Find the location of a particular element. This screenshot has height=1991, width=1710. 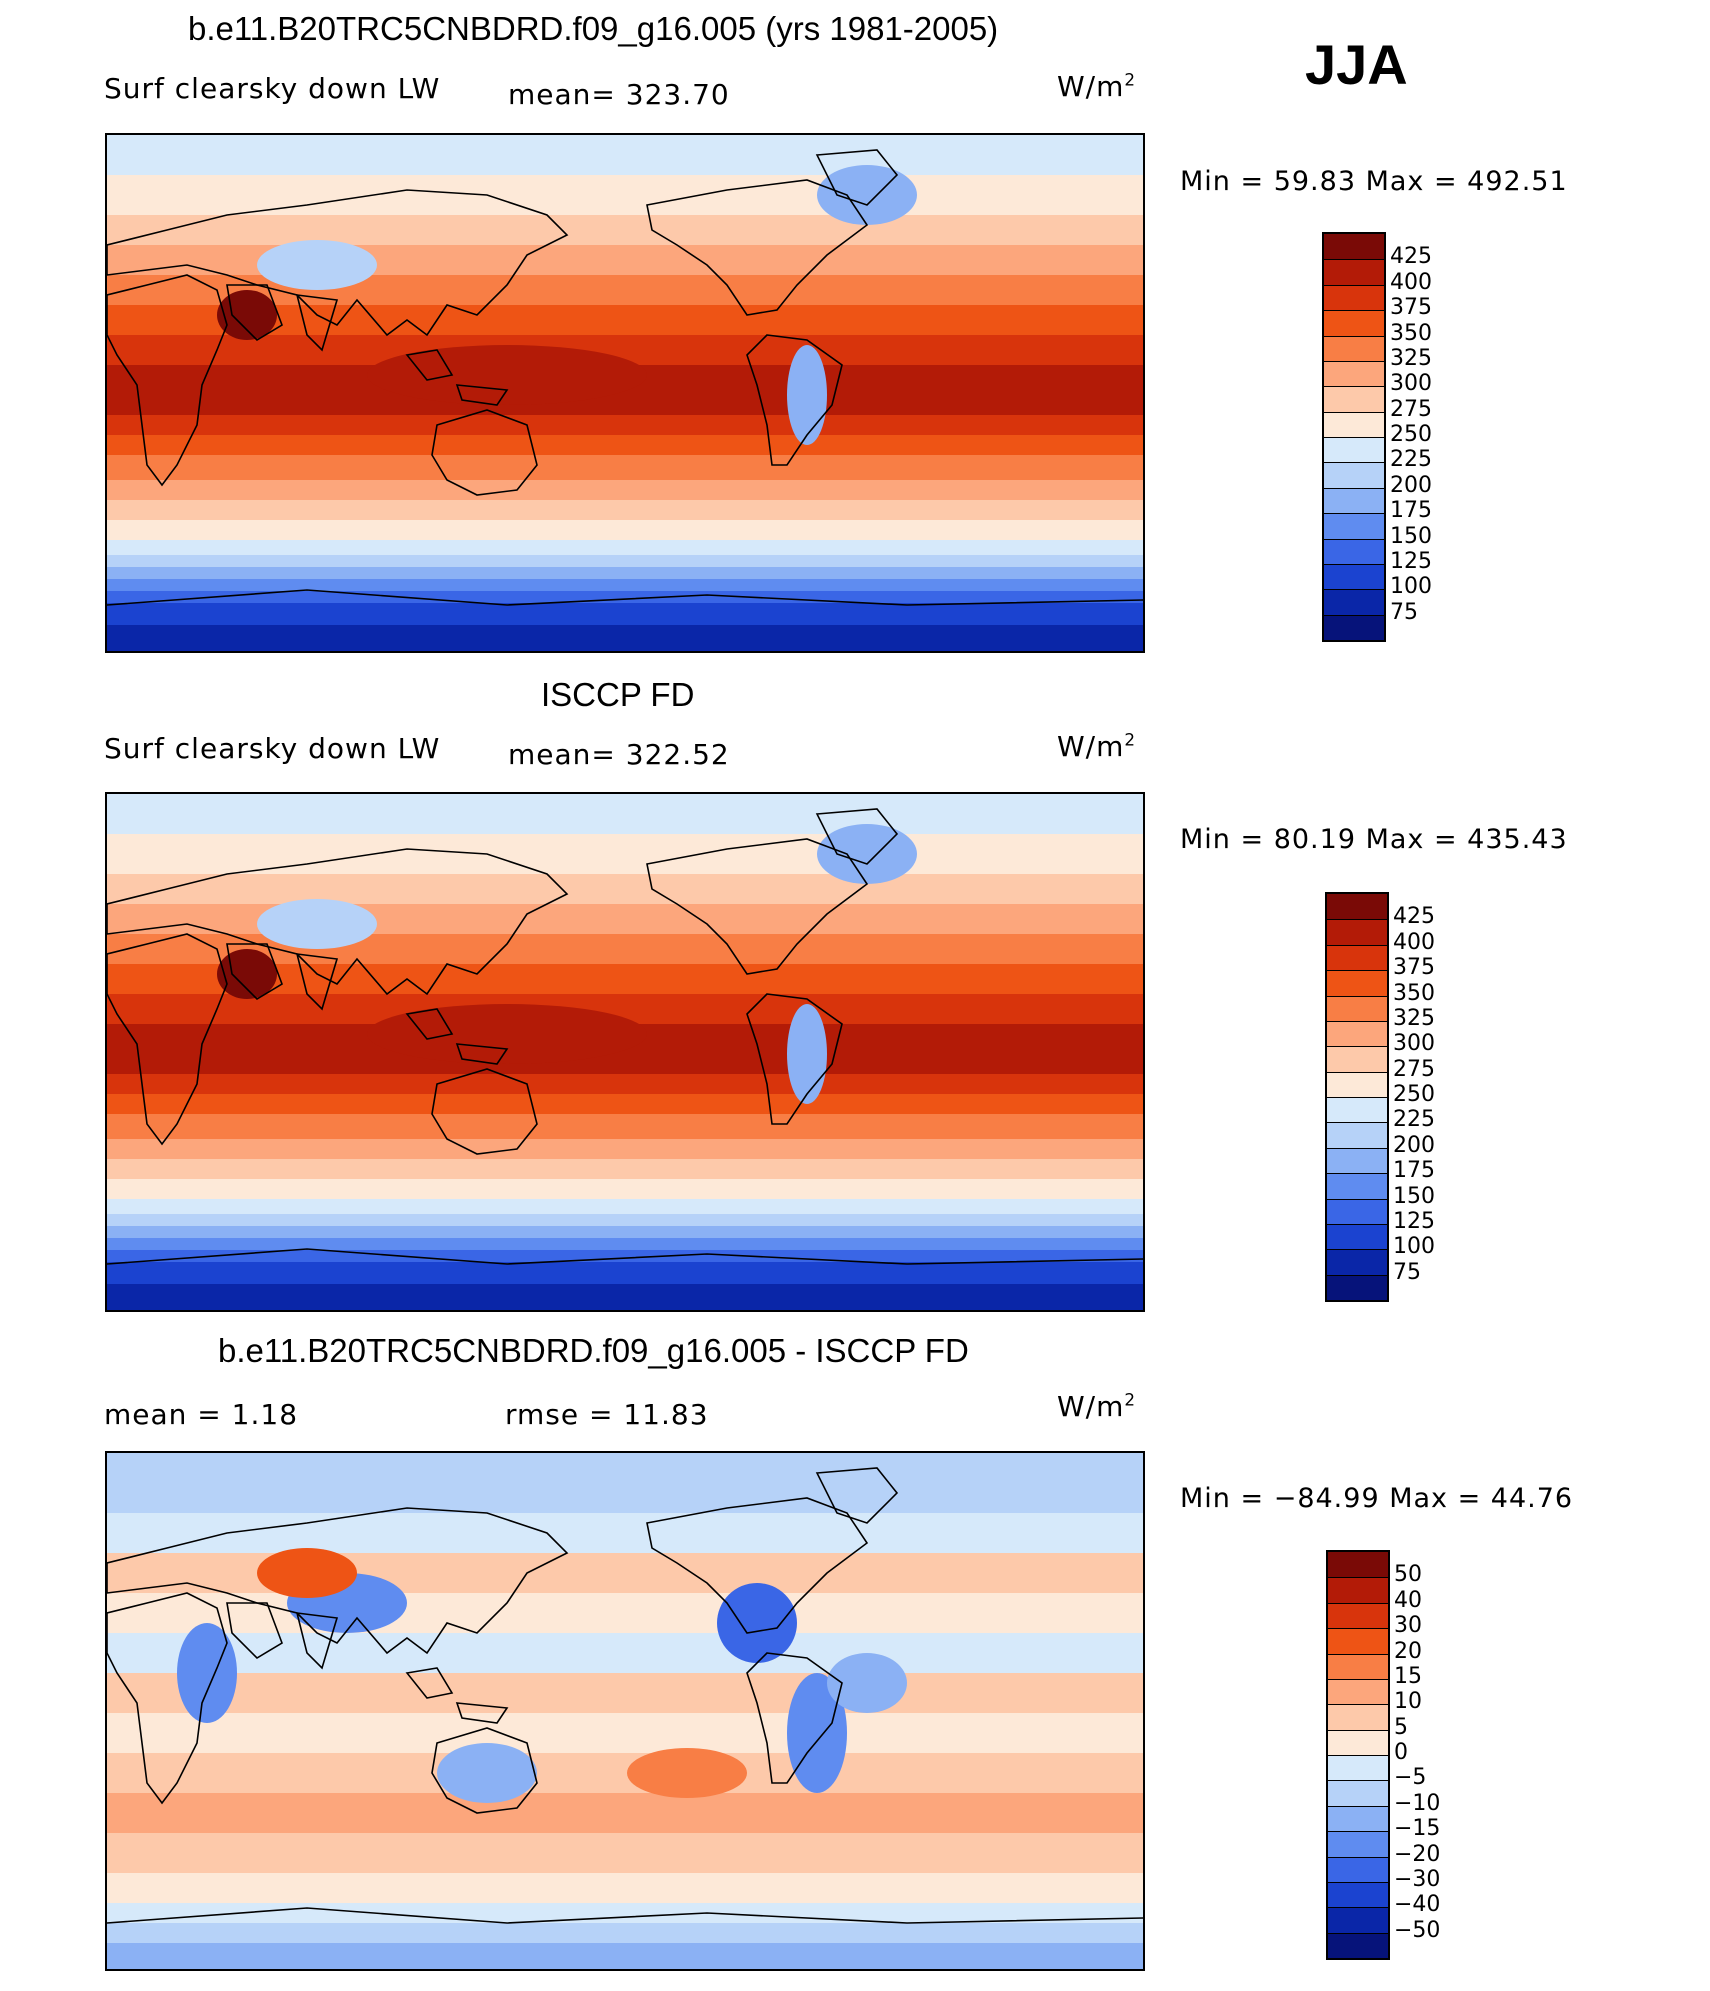

panel-3-units: W/m2 is located at coordinates (1097, 1406).